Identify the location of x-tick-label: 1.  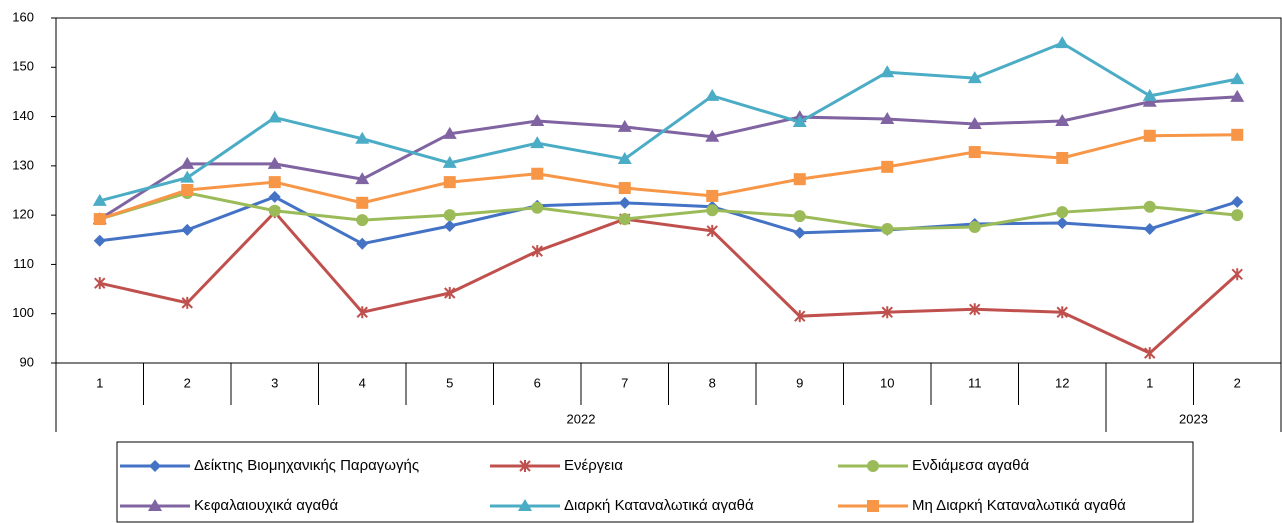
(99, 382).